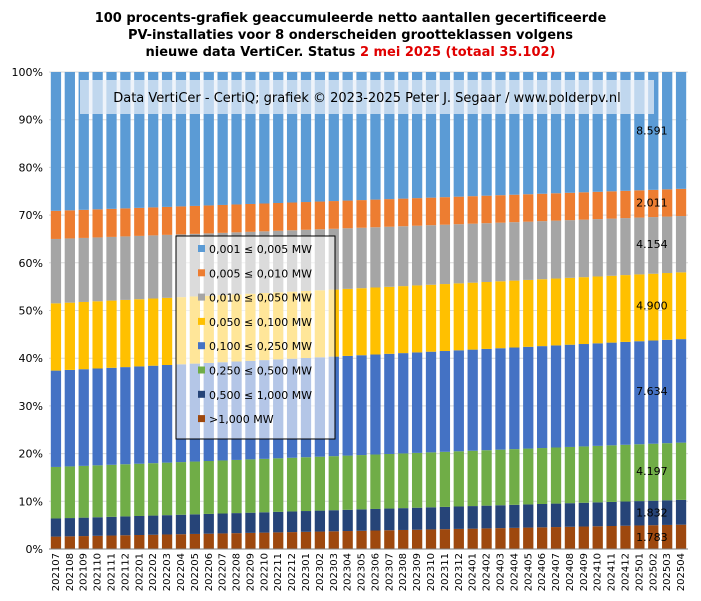 This screenshot has height=601, width=701. What do you see at coordinates (70, 572) in the screenshot?
I see `x-tick-label: 202108` at bounding box center [70, 572].